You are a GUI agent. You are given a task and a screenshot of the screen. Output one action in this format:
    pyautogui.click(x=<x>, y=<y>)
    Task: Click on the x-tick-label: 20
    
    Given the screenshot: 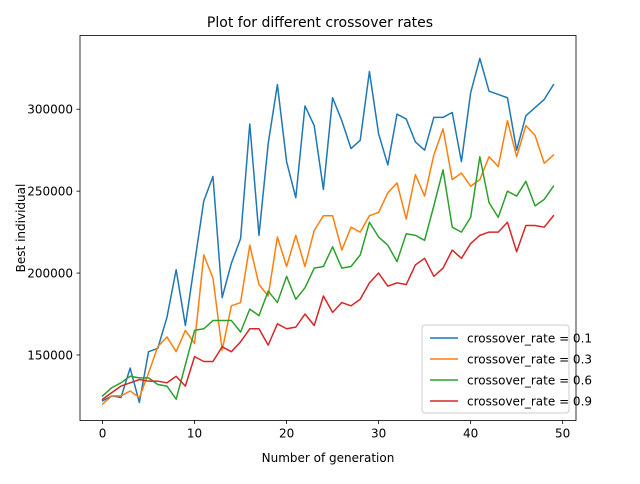 What is the action you would take?
    pyautogui.click(x=286, y=434)
    